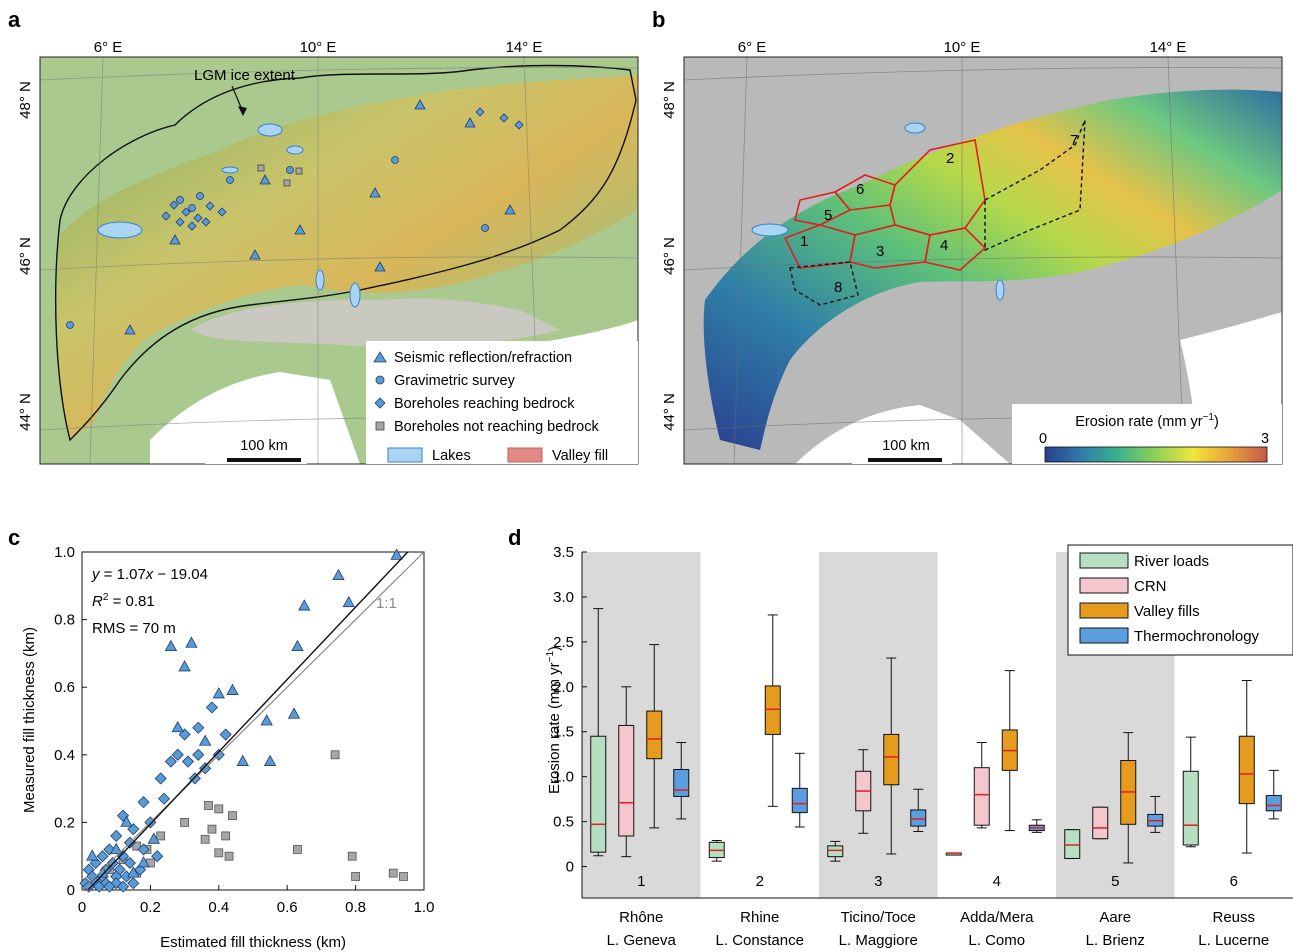 Image resolution: width=1293 pixels, height=952 pixels. I want to click on lakes-b, so click(878, 211).